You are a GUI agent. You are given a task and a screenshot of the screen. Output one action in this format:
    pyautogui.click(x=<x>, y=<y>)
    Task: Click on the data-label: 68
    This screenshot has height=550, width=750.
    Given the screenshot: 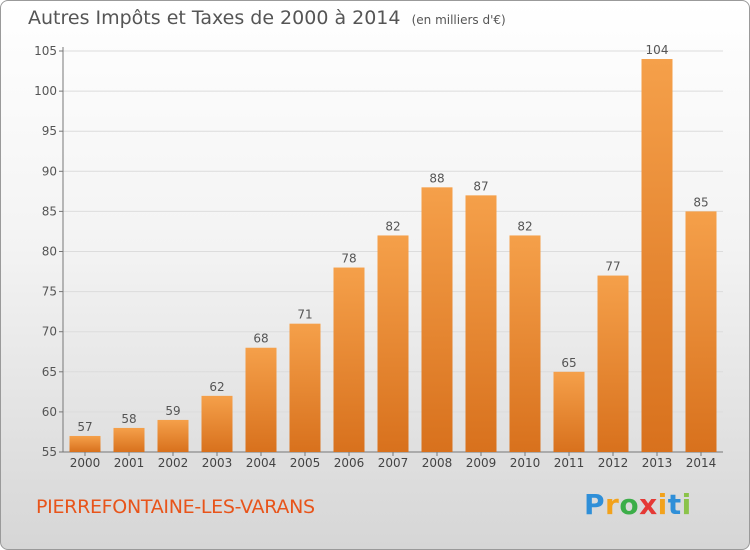 What is the action you would take?
    pyautogui.click(x=260, y=339)
    